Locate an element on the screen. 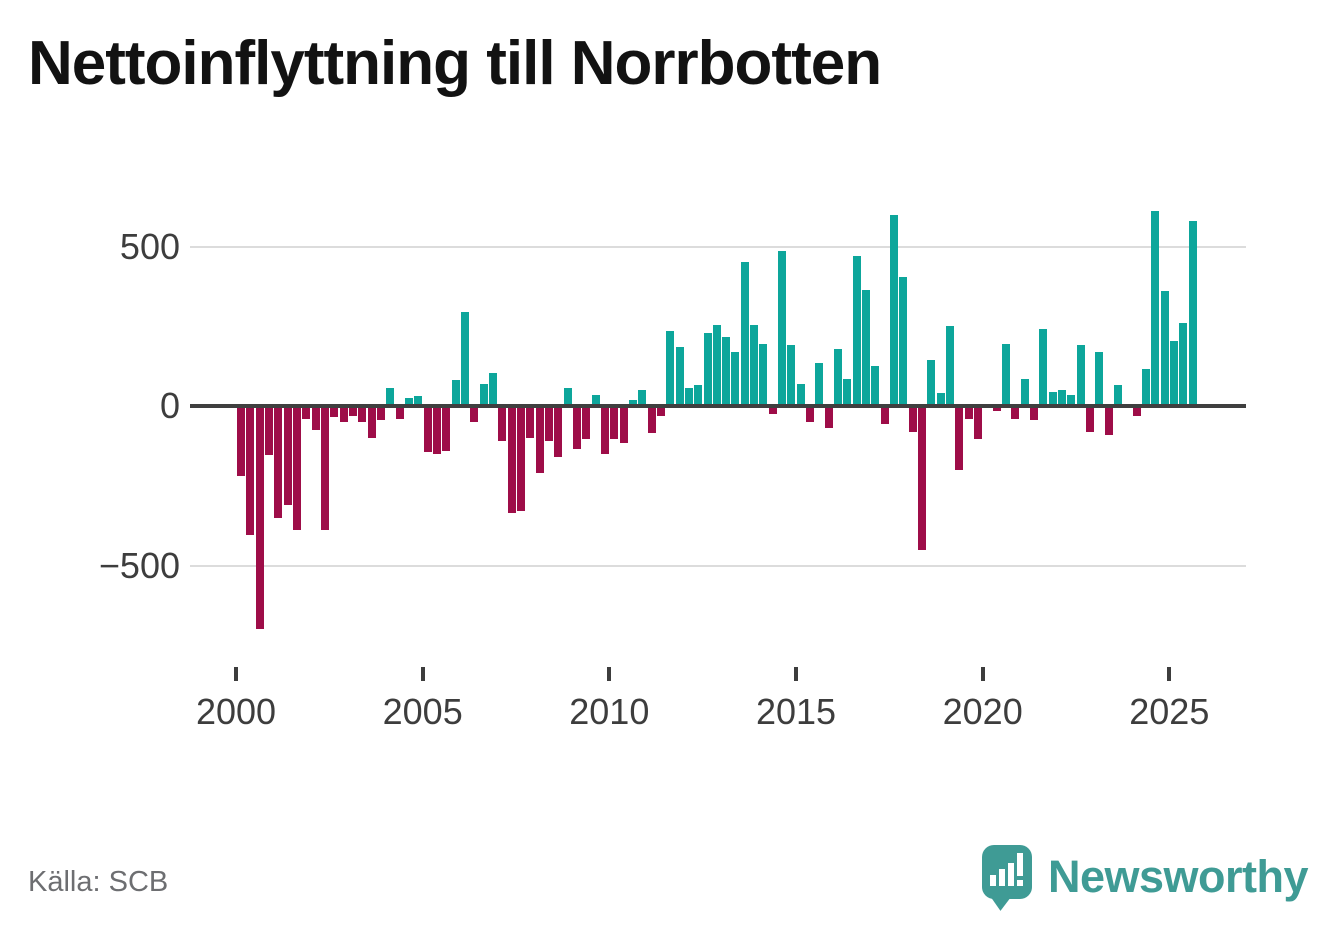  bar-q43 is located at coordinates (642, 398).